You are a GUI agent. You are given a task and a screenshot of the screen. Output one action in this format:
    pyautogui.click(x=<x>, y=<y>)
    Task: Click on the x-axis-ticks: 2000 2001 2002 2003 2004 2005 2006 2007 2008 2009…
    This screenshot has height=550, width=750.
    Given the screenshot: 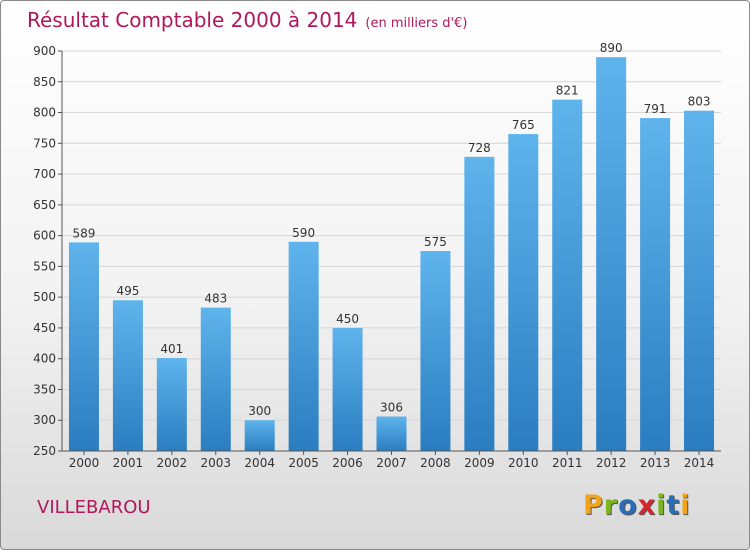 What is the action you would take?
    pyautogui.click(x=392, y=460)
    